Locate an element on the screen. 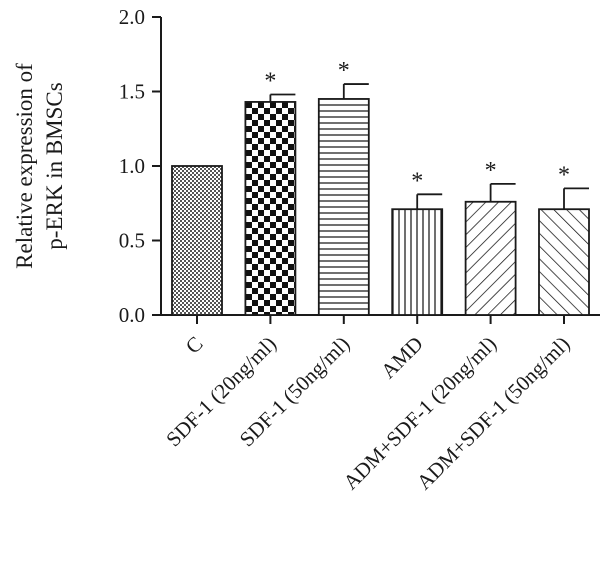 Image resolution: width=600 pixels, height=564 pixels. y-axis-label-2: p-ERK in BMSCs is located at coordinates (54, 165).